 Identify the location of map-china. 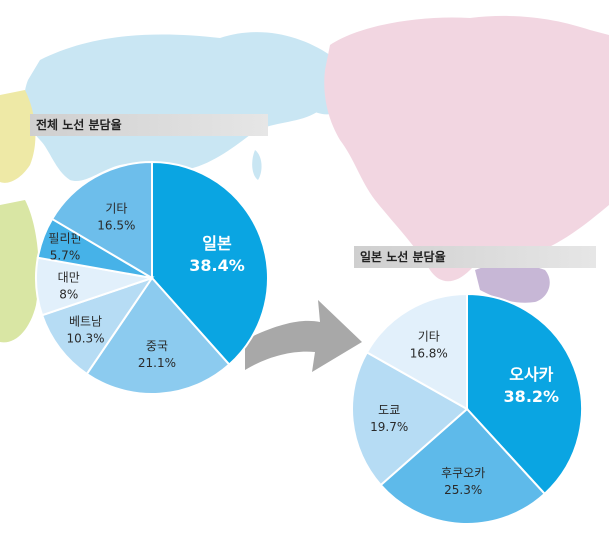
(18, 136).